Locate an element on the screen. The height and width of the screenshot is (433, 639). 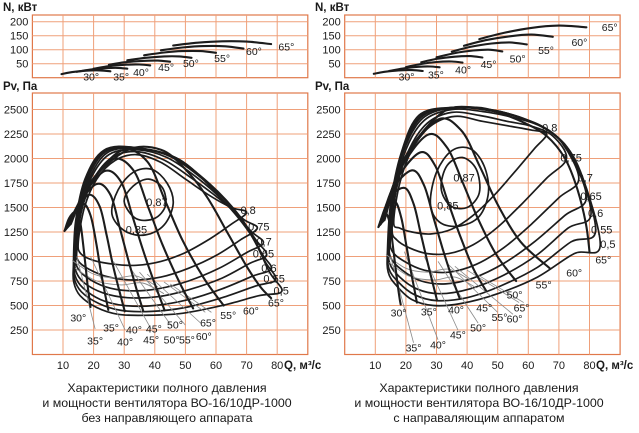
efficiency-label: 0,8 is located at coordinates (549, 129).